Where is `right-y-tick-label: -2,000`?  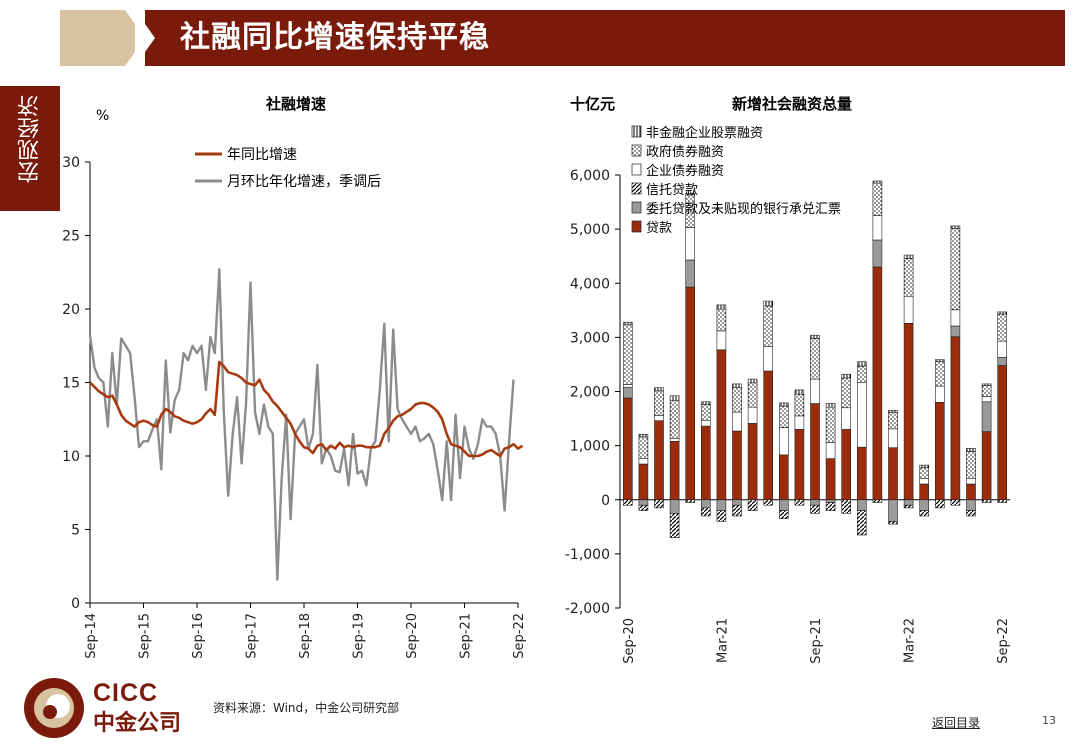 right-y-tick-label: -2,000 is located at coordinates (587, 609).